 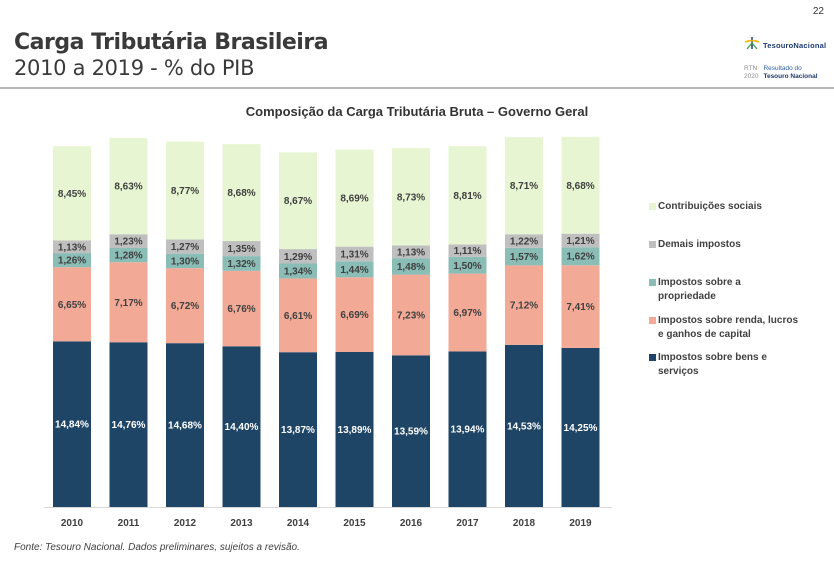 I want to click on data-label: 1,28%, so click(x=128, y=256).